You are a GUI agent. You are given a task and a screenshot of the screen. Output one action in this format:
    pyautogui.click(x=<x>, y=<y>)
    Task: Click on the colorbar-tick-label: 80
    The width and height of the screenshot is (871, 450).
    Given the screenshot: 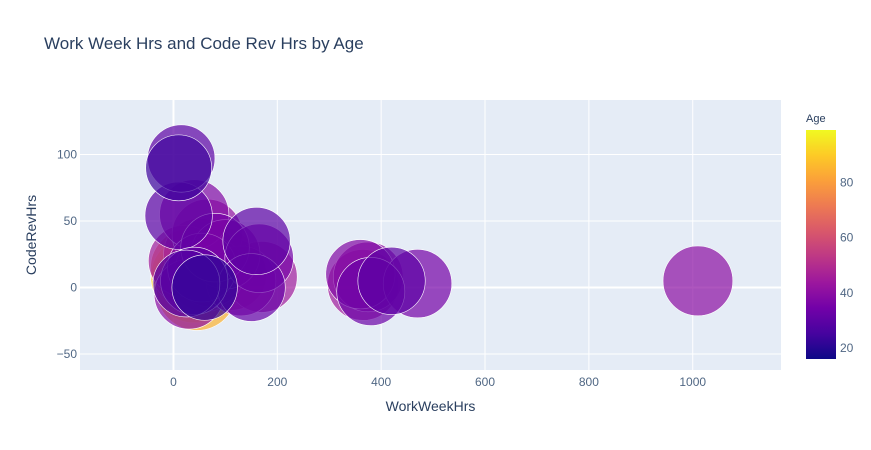 What is the action you would take?
    pyautogui.click(x=847, y=182)
    